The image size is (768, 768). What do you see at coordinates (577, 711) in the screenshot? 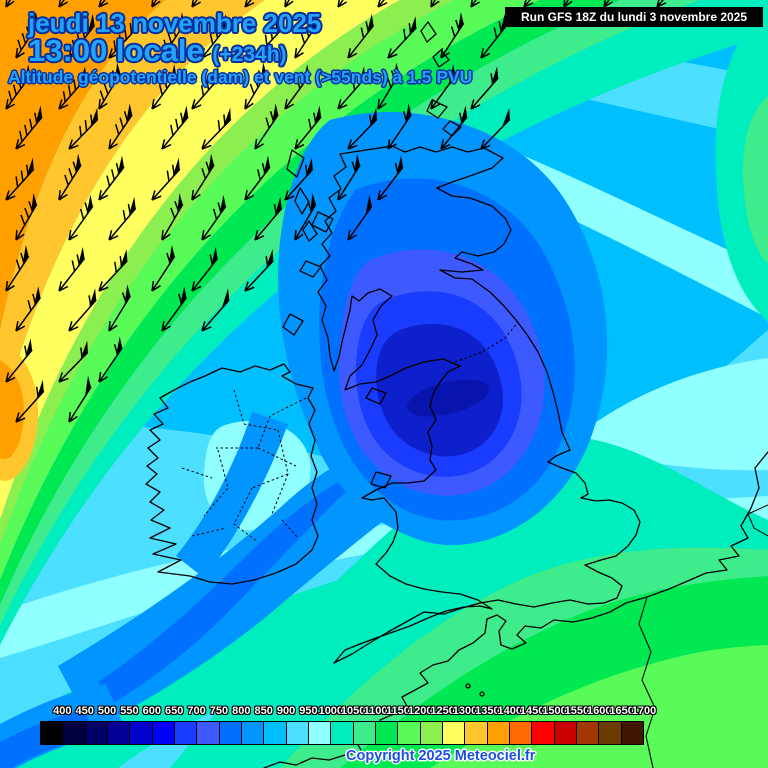
I see `legend-value: 1550` at bounding box center [577, 711].